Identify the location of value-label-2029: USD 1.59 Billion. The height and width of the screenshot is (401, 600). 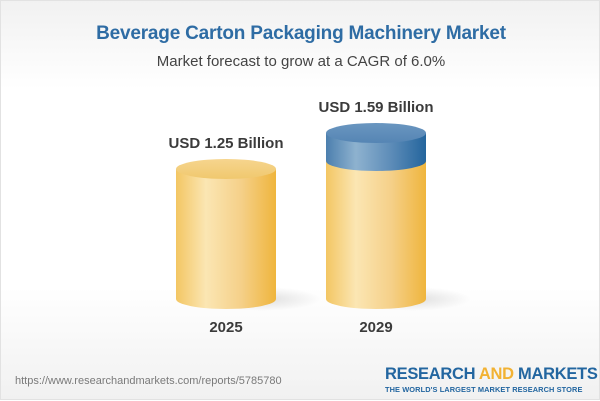
(376, 107).